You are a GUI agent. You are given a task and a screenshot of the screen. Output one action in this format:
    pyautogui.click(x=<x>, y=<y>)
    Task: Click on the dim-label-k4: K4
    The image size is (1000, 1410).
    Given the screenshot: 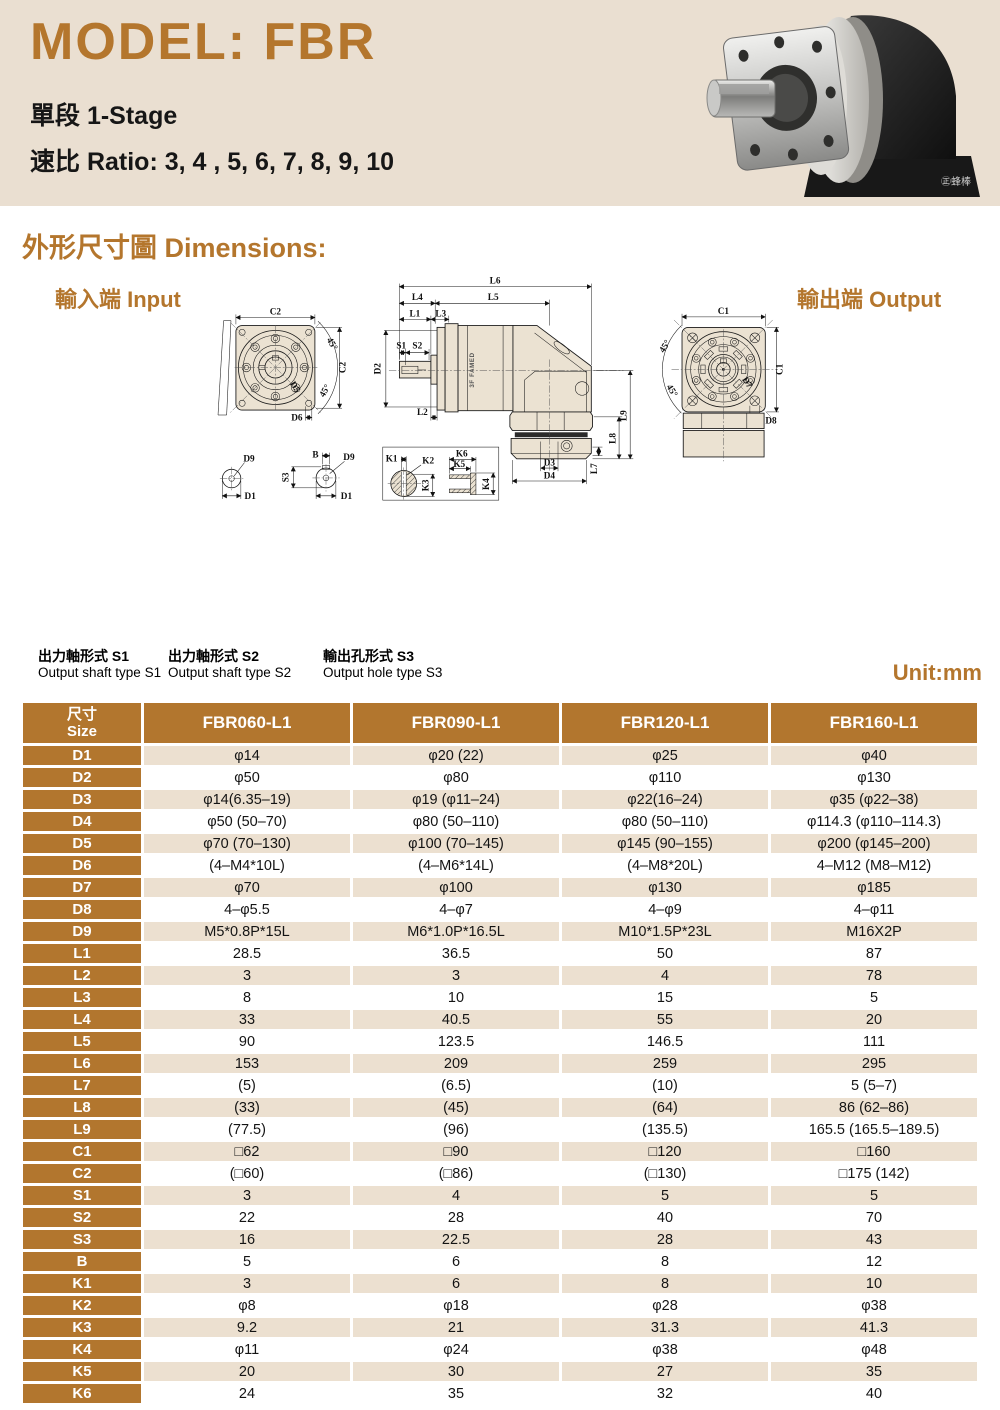 What is the action you would take?
    pyautogui.click(x=487, y=484)
    